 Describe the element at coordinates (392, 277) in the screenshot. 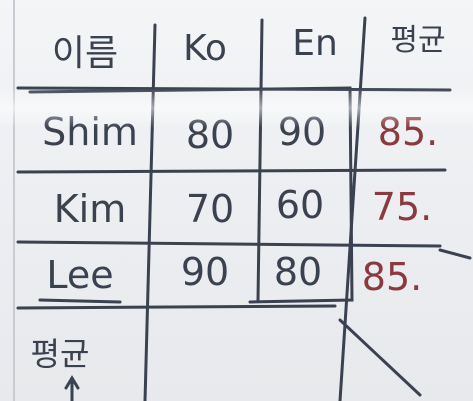

I see `row-avg: 85.` at that location.